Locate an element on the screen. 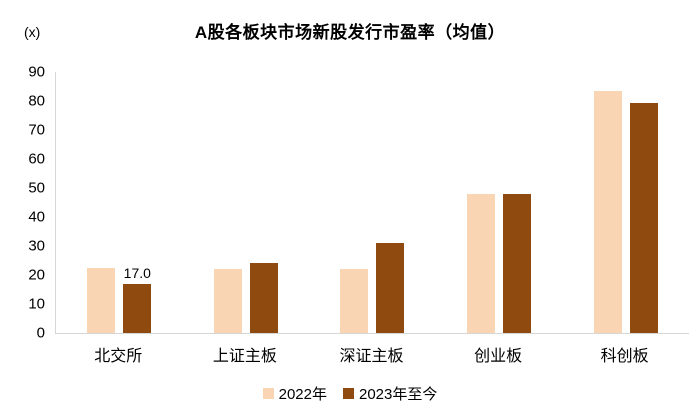 Image resolution: width=700 pixels, height=420 pixels. chart-title: A股各板块市场新股发行市盈率（均值） is located at coordinates (350, 32).